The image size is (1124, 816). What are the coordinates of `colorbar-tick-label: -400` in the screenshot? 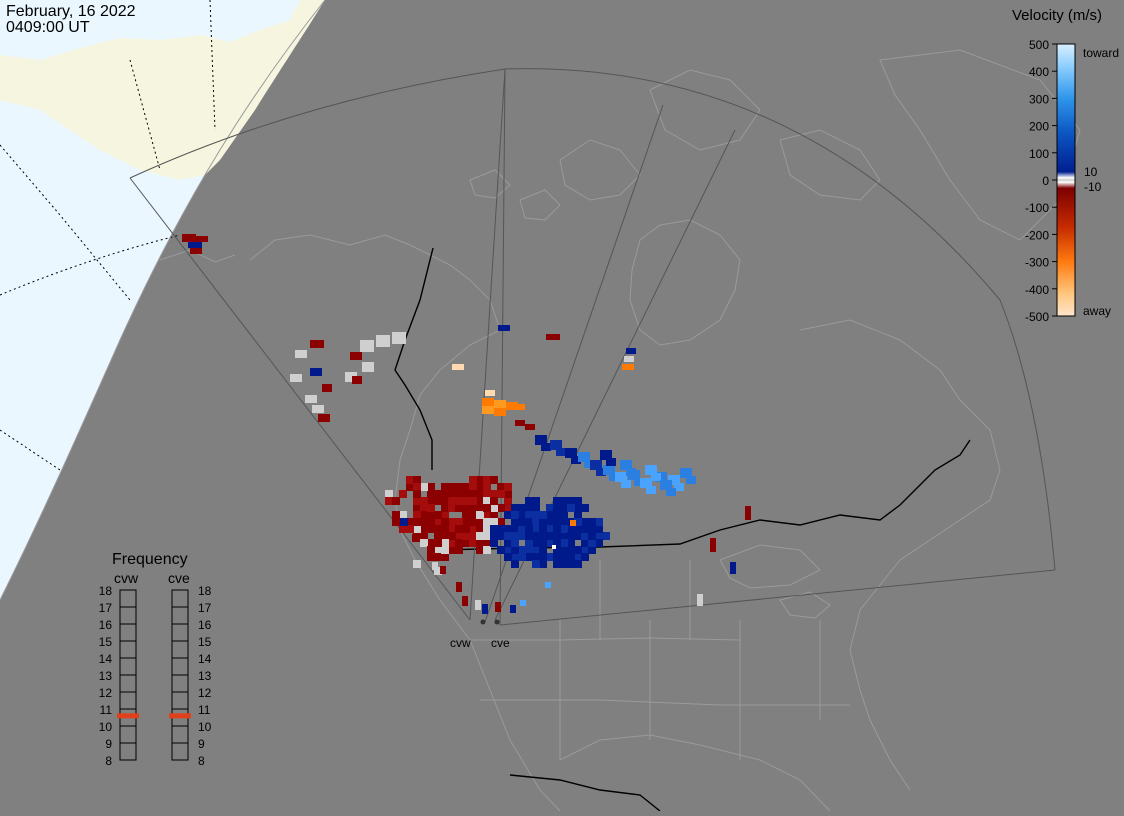 It's located at (1037, 290).